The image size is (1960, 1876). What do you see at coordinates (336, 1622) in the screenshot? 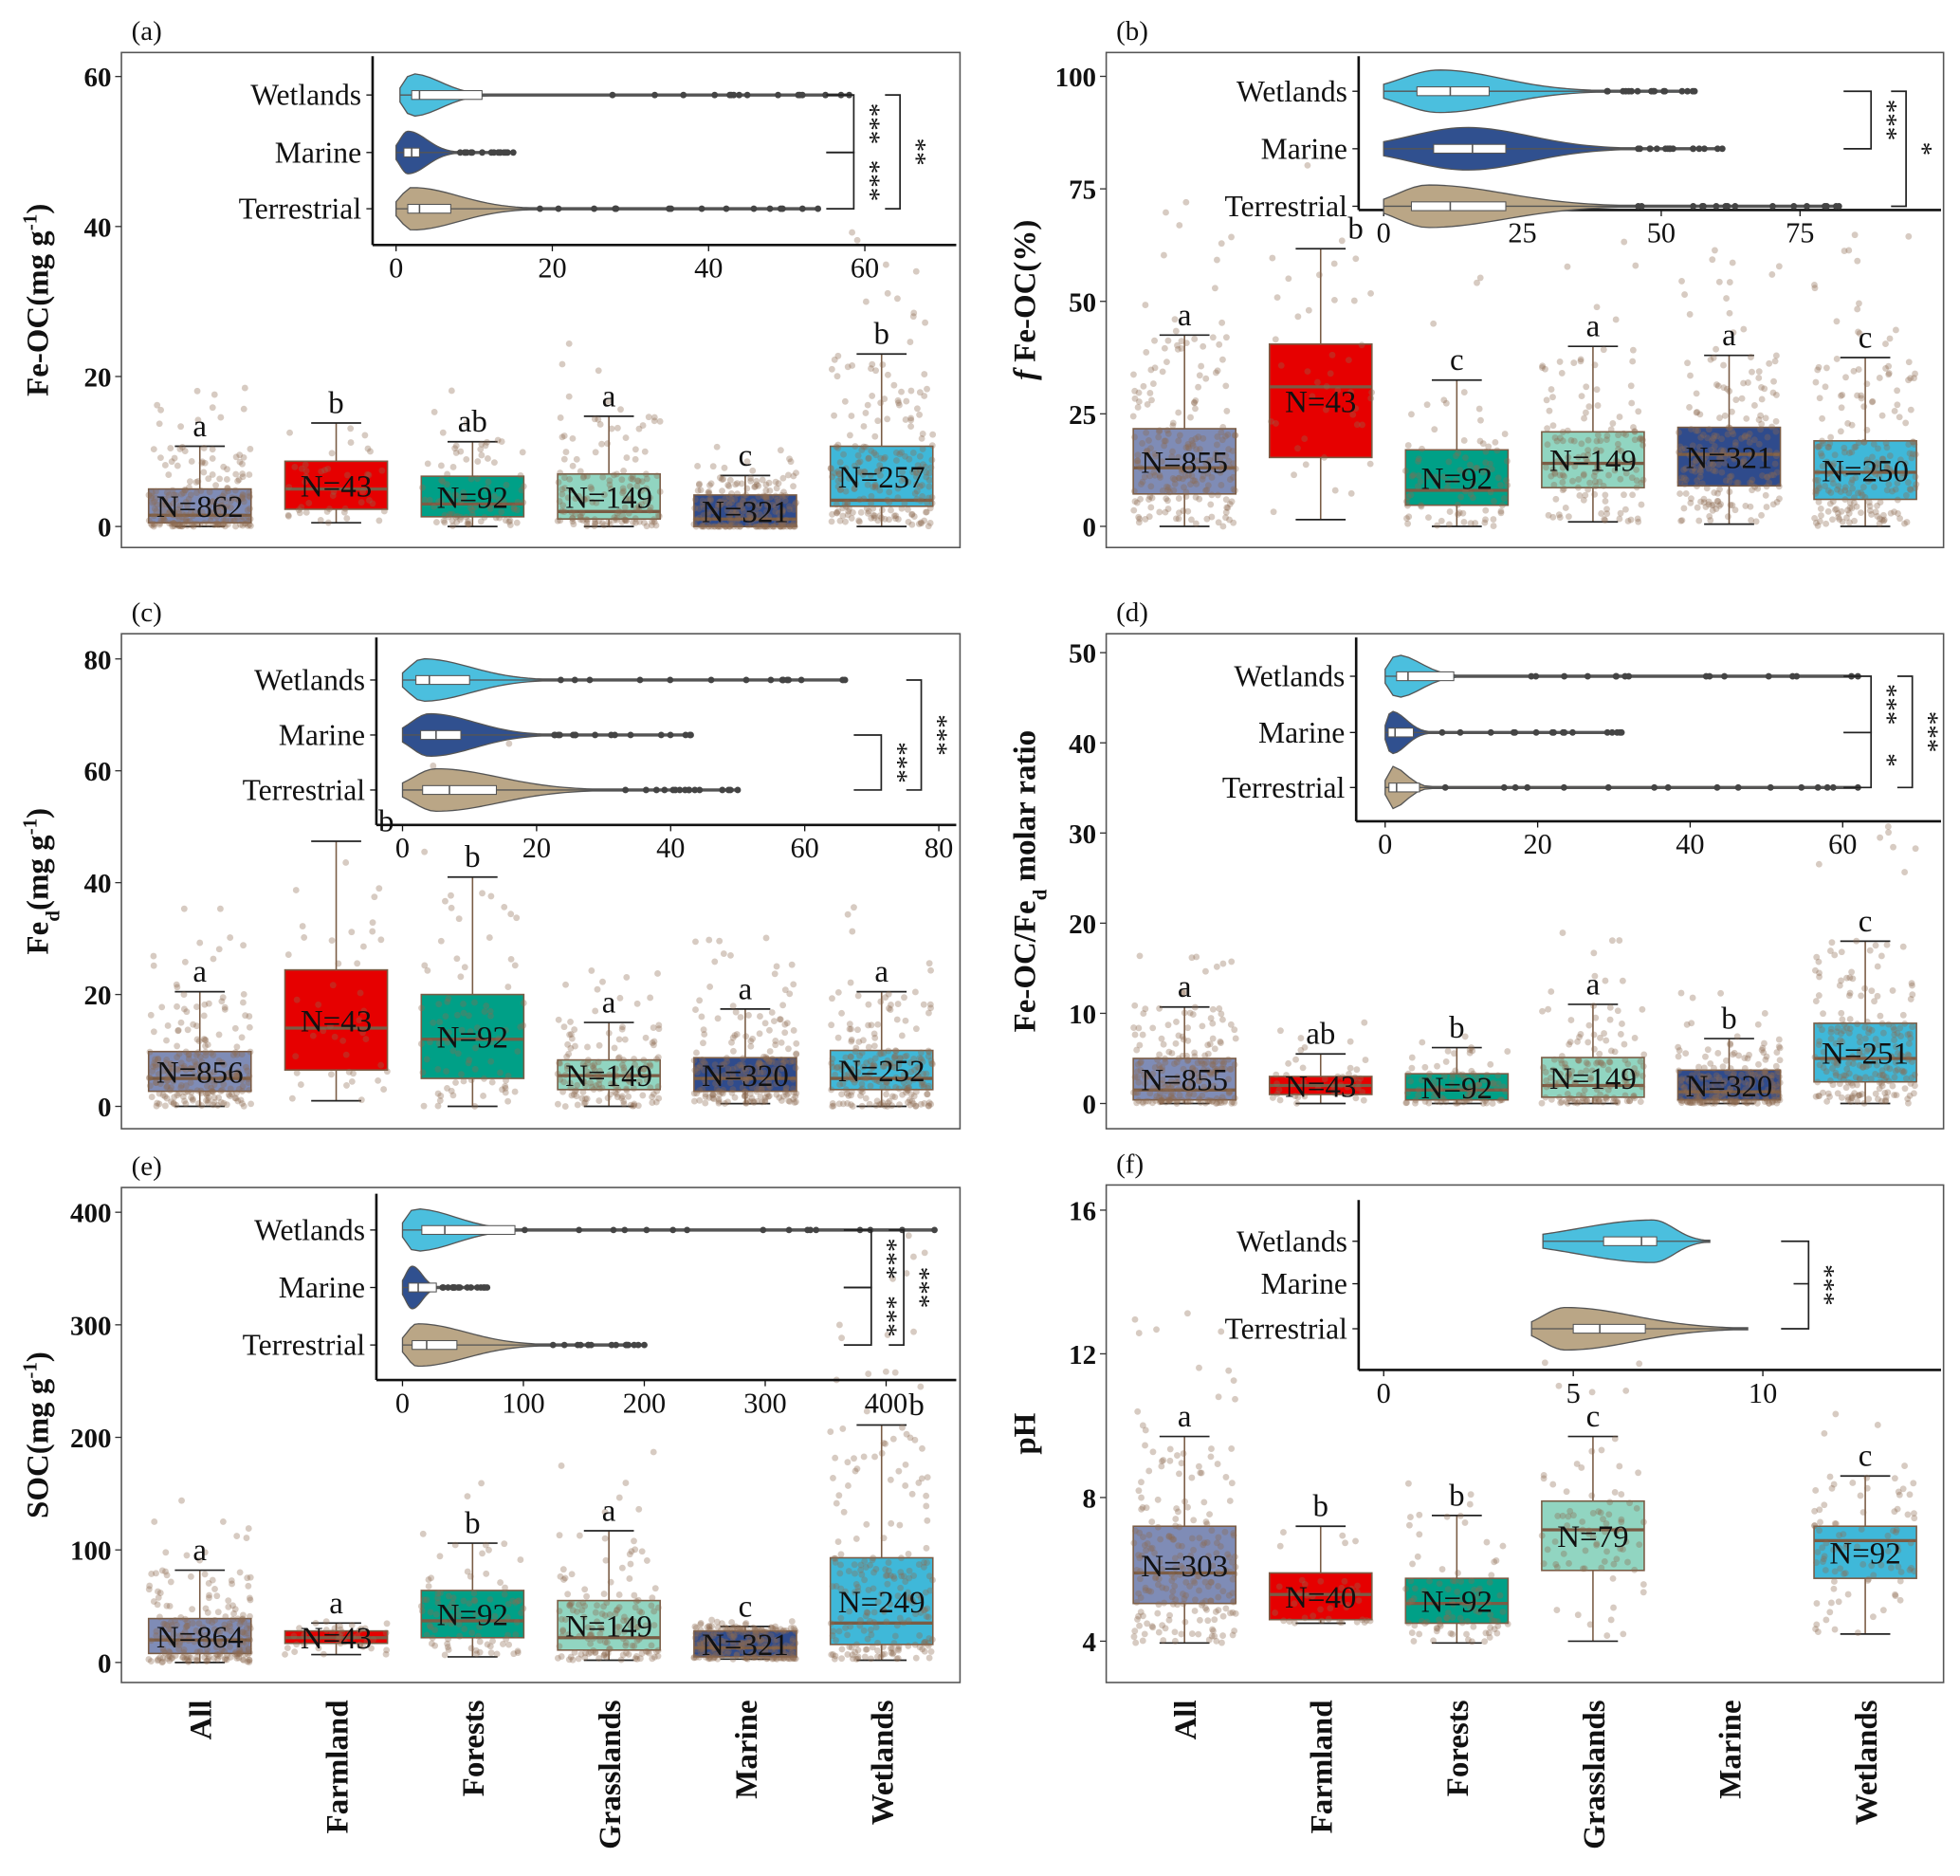
I see `box-farmland: N=43a` at bounding box center [336, 1622].